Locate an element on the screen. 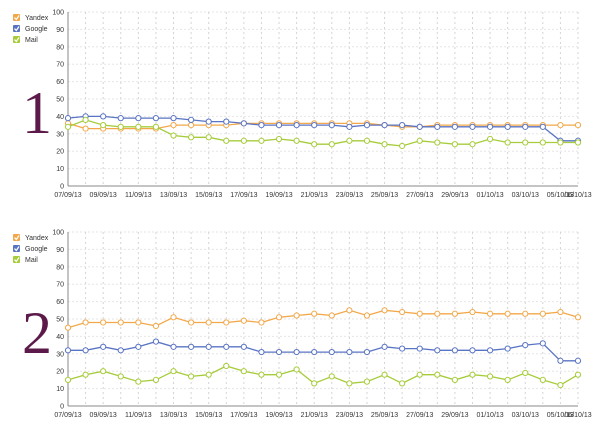 This screenshot has width=600, height=425. x-tick-label: 09/09/13 is located at coordinates (103, 195).